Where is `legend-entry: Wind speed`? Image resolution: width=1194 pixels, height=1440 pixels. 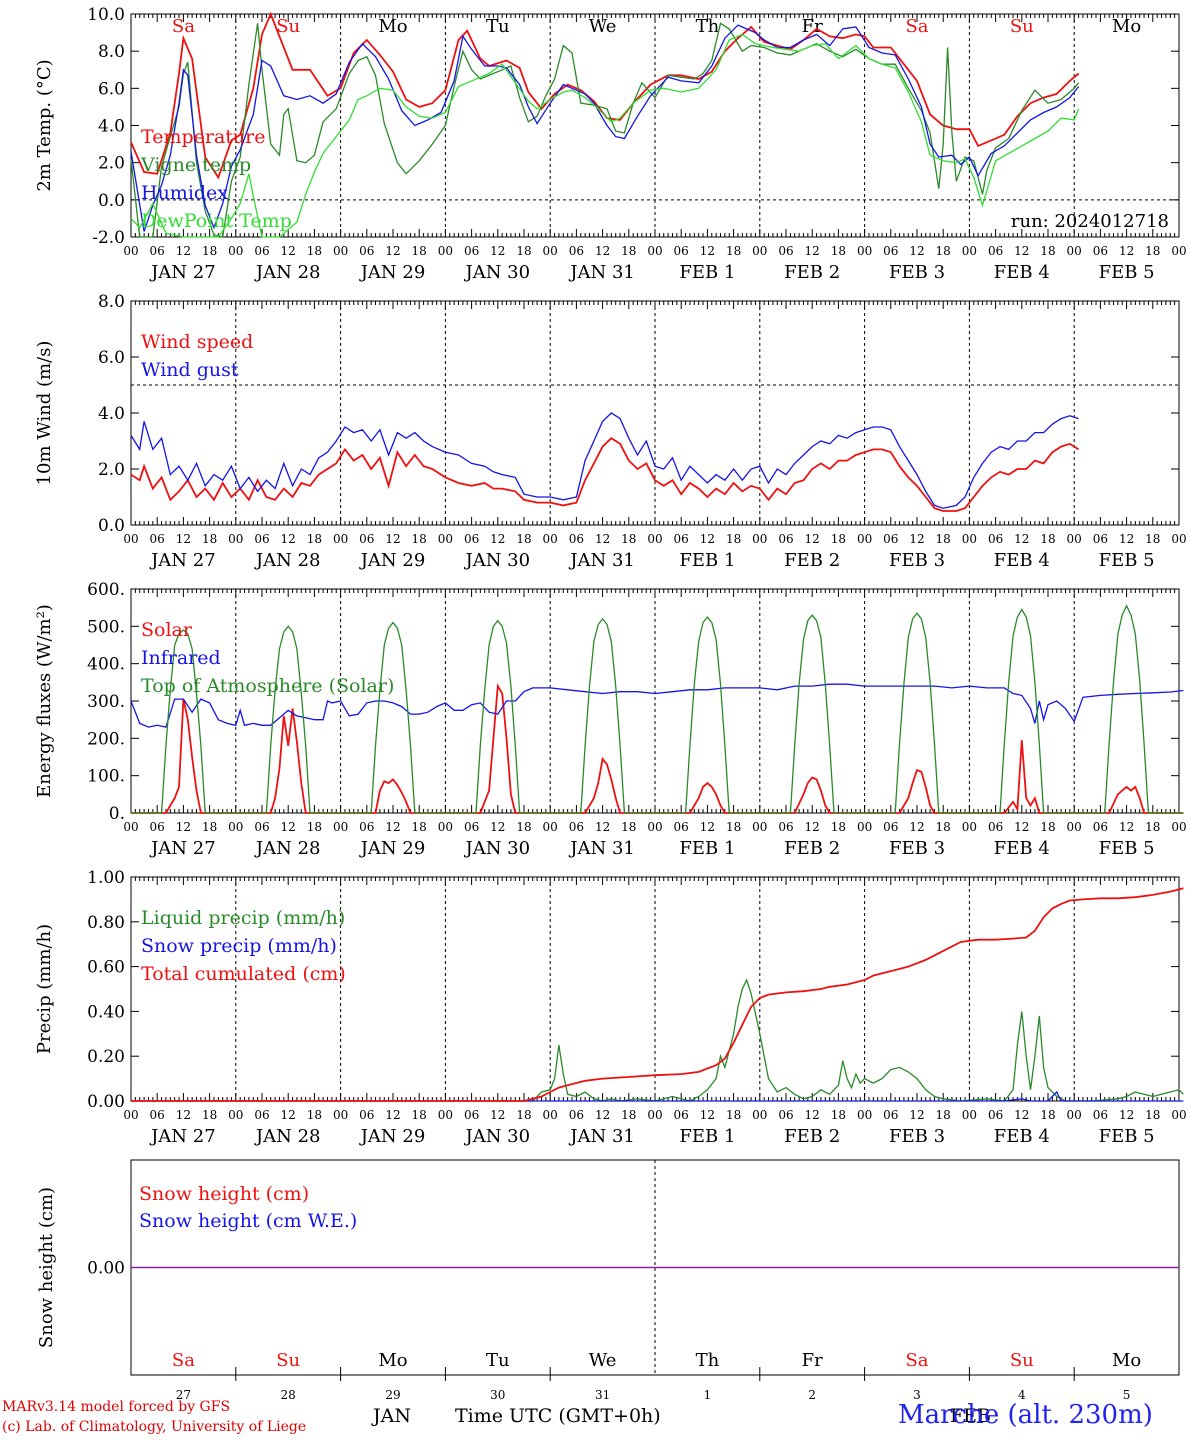 legend-entry: Wind speed is located at coordinates (197, 342).